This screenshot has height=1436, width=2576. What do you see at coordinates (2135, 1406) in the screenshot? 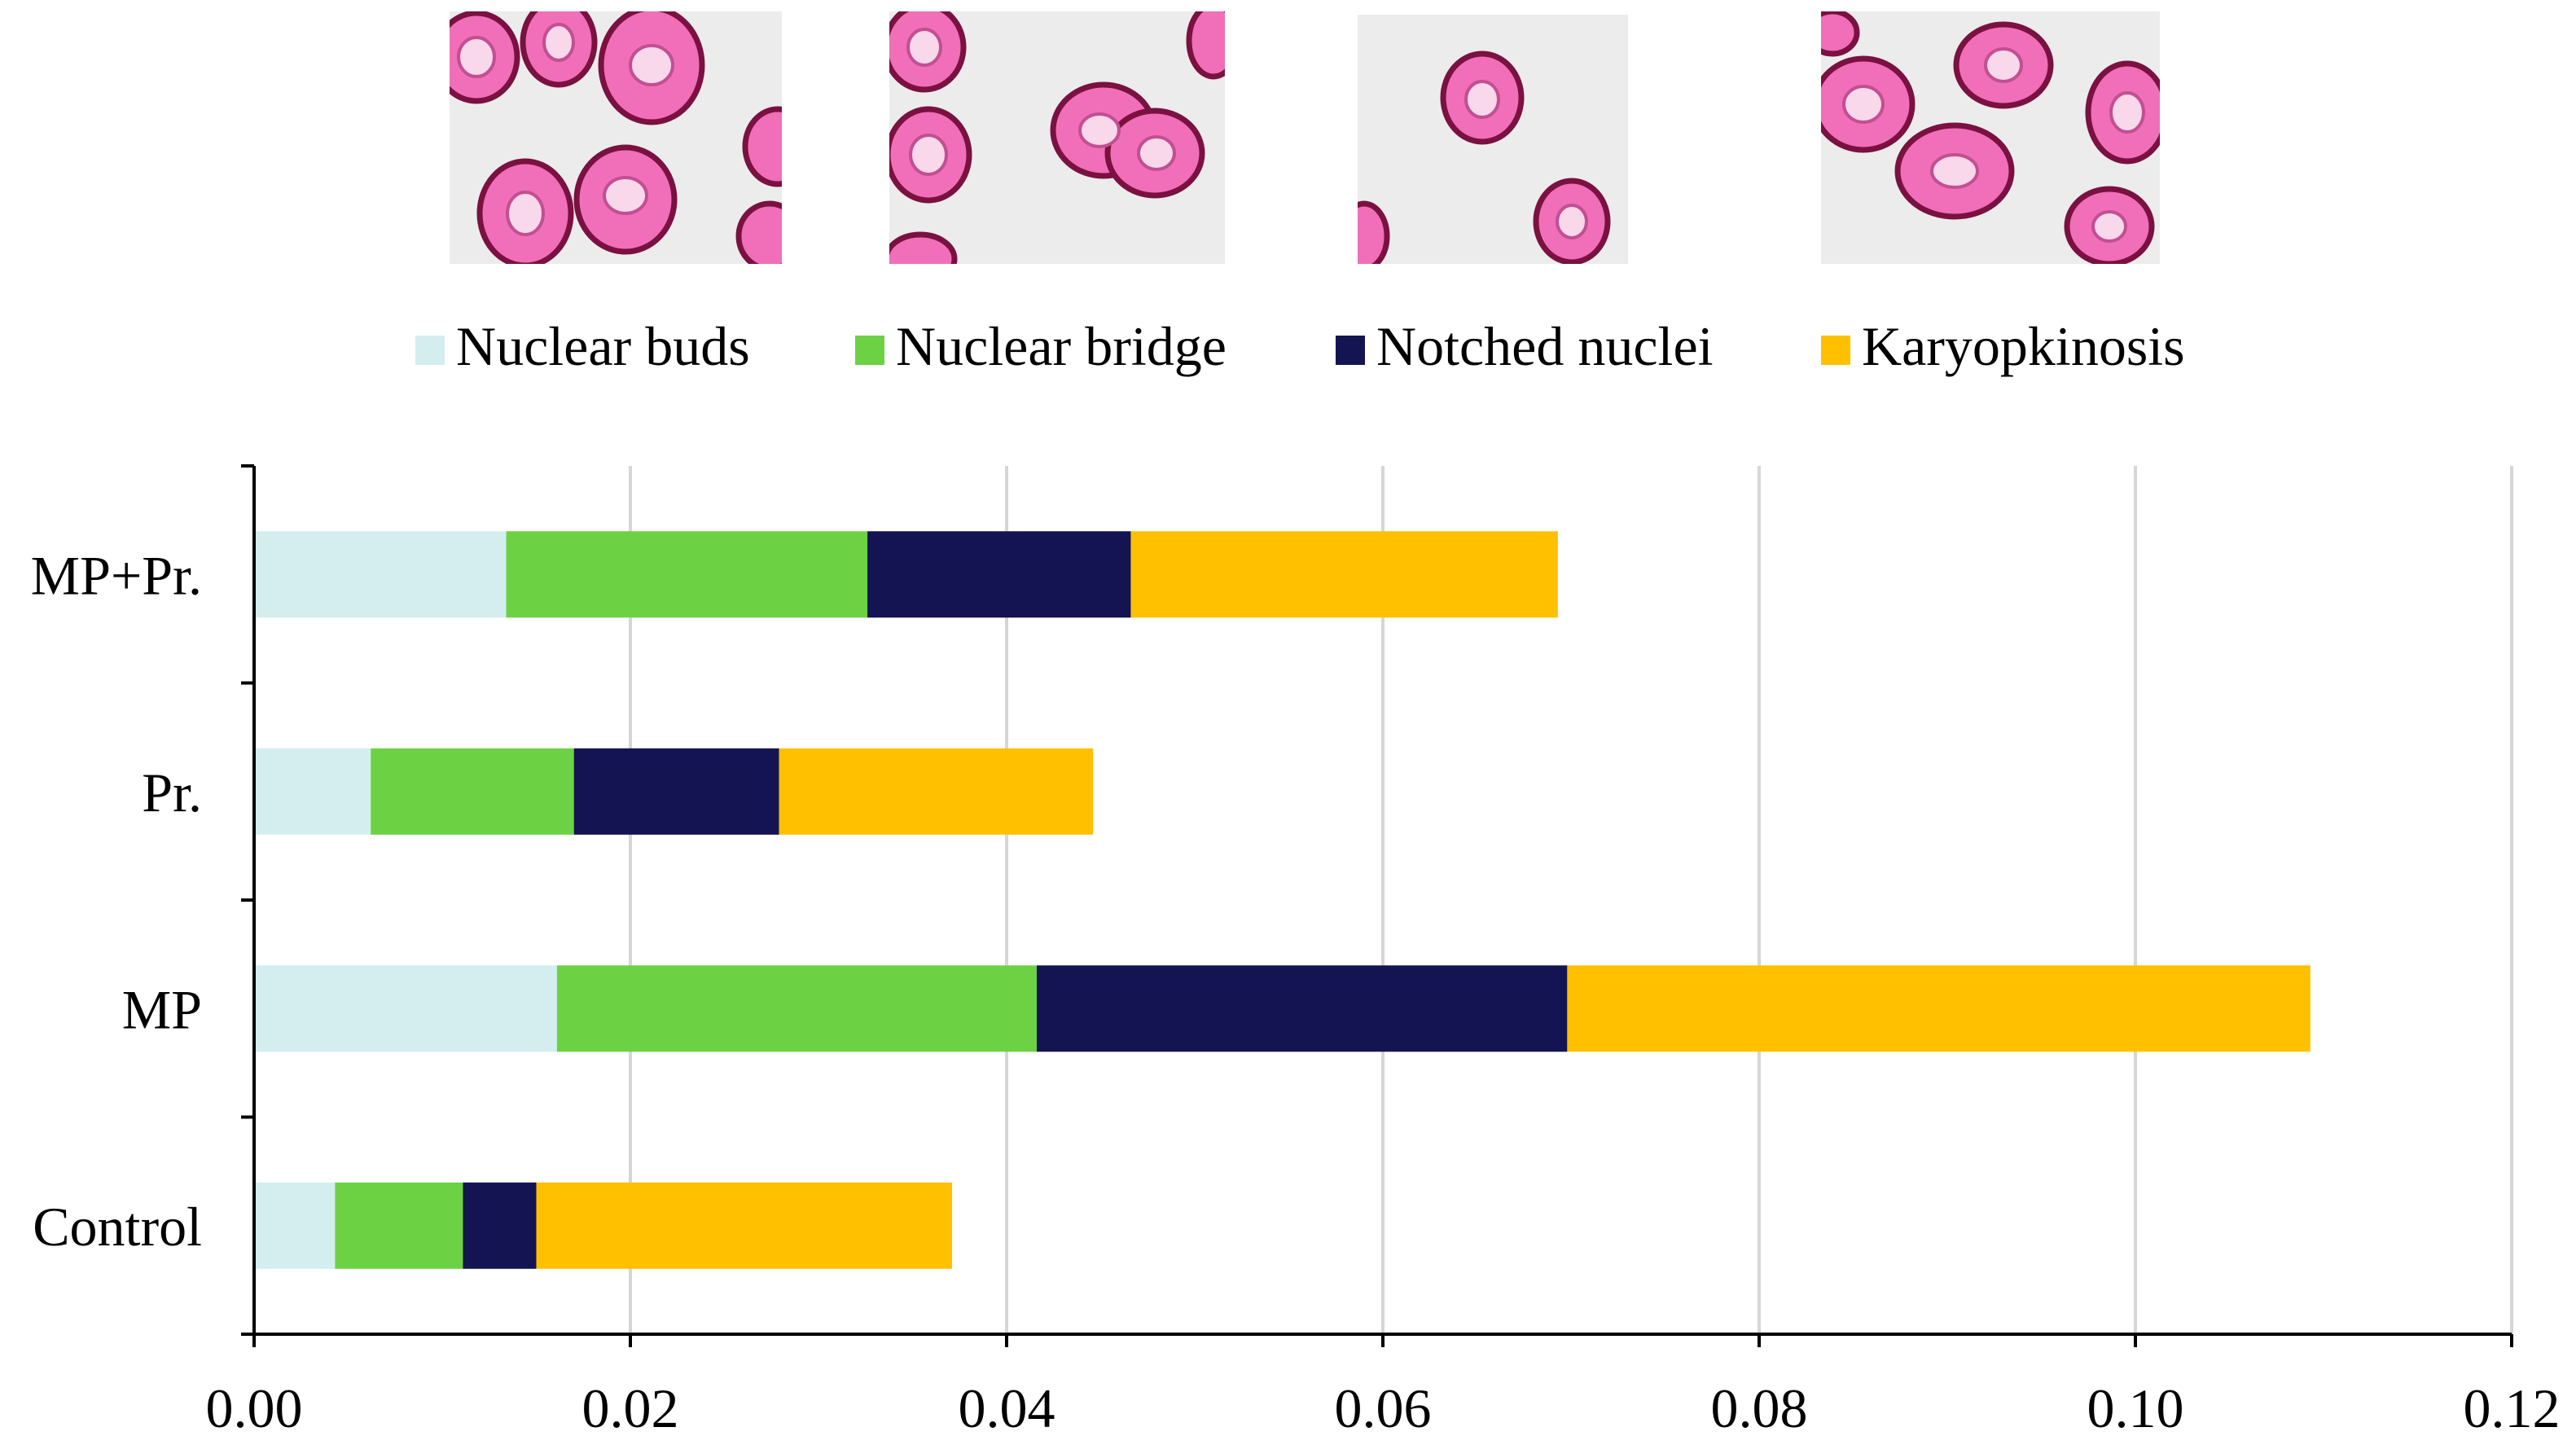
I see `x-tick-label: 0.10` at bounding box center [2135, 1406].